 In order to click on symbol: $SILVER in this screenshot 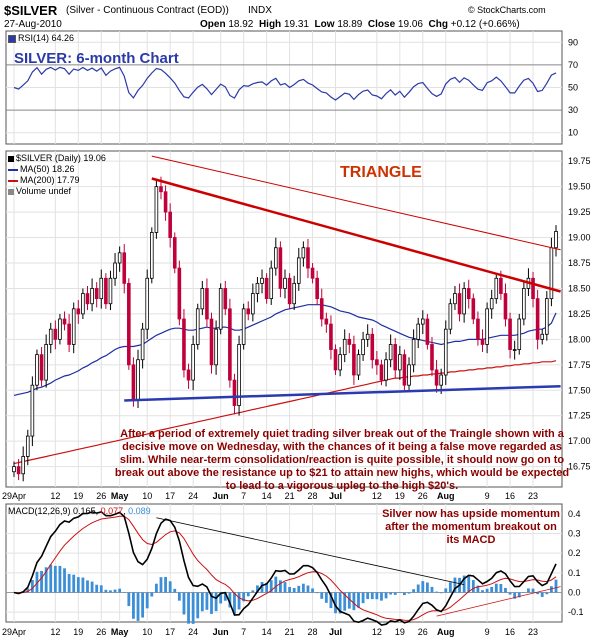, I will do `click(31, 10)`.